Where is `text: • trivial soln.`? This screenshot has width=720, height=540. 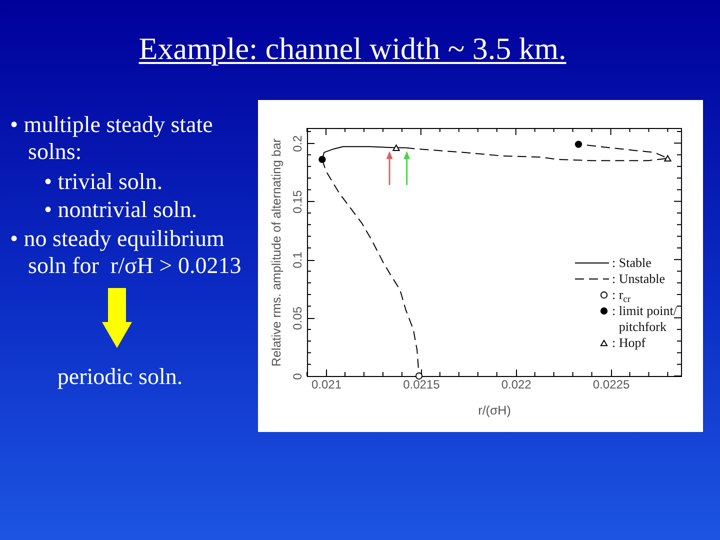 text: • trivial soln. is located at coordinates (104, 181).